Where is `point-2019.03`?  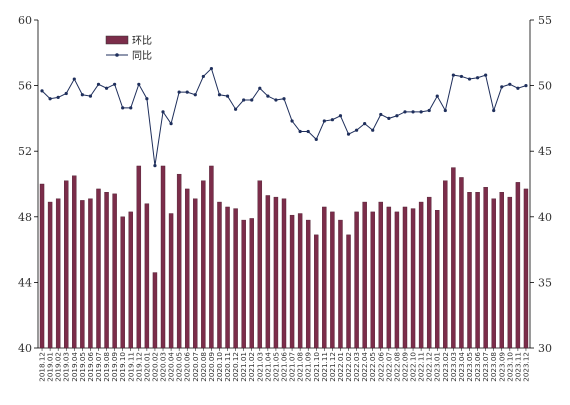
point-2019.03 is located at coordinates (66, 93).